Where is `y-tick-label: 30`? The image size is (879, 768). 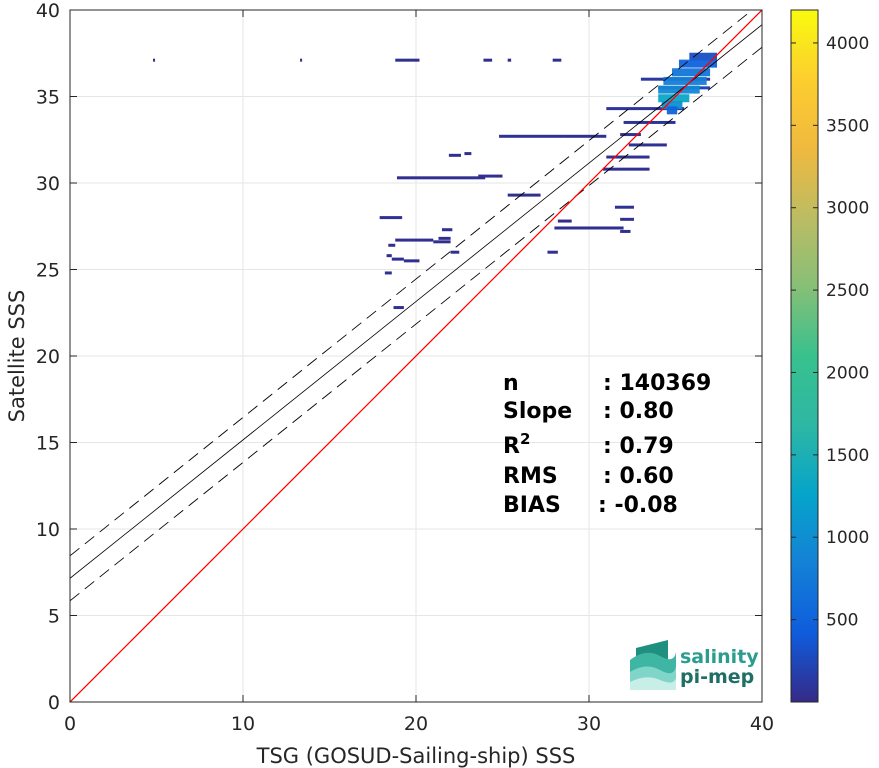 y-tick-label: 30 is located at coordinates (48, 184).